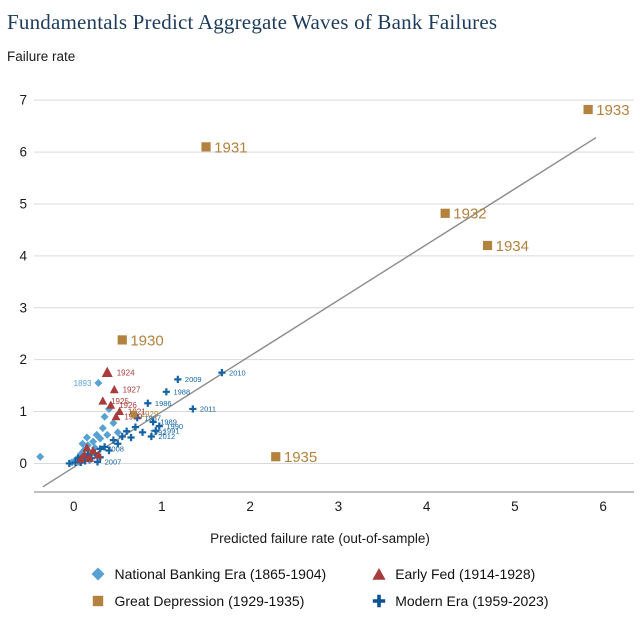 The image size is (640, 618). I want to click on x-tick-label: 1, so click(162, 506).